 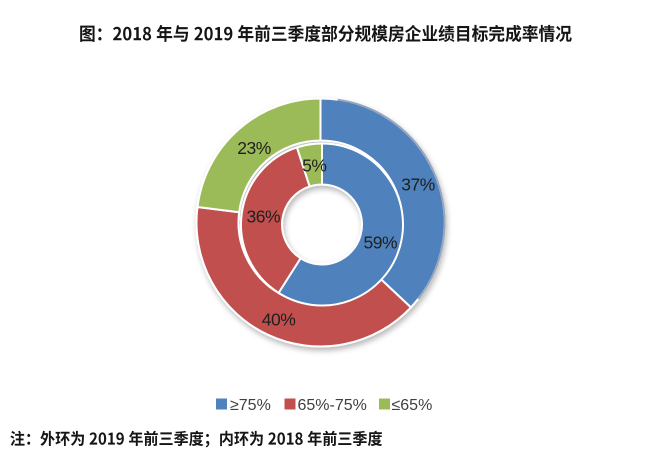 What do you see at coordinates (264, 217) in the screenshot?
I see `svg-text: 36%` at bounding box center [264, 217].